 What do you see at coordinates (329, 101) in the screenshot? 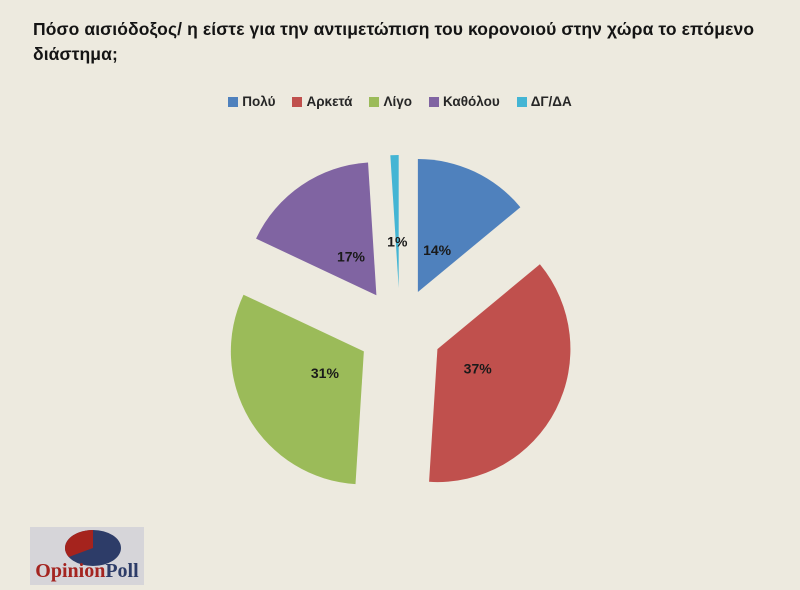
I see `legend-label: Αρκετά` at bounding box center [329, 101].